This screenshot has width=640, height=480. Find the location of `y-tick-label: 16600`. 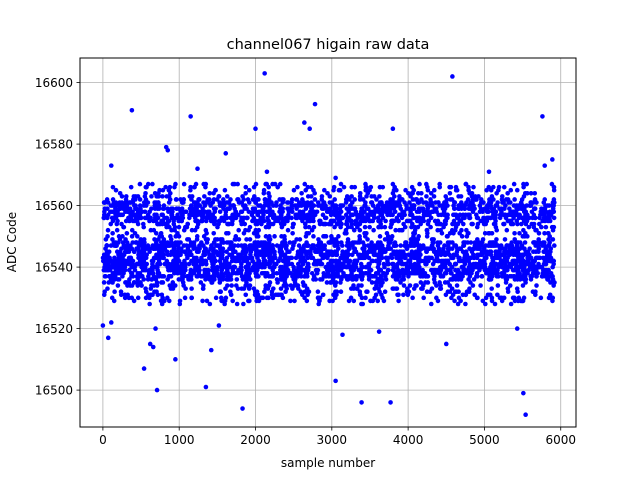

y-tick-label: 16600 is located at coordinates (54, 83).